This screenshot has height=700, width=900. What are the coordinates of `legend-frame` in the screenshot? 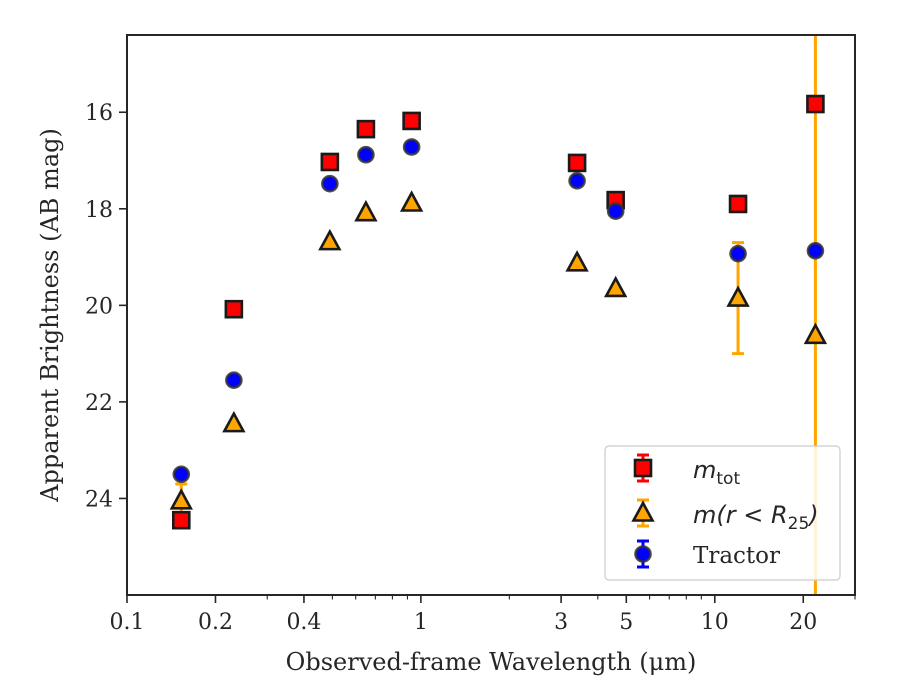 It's located at (722, 513).